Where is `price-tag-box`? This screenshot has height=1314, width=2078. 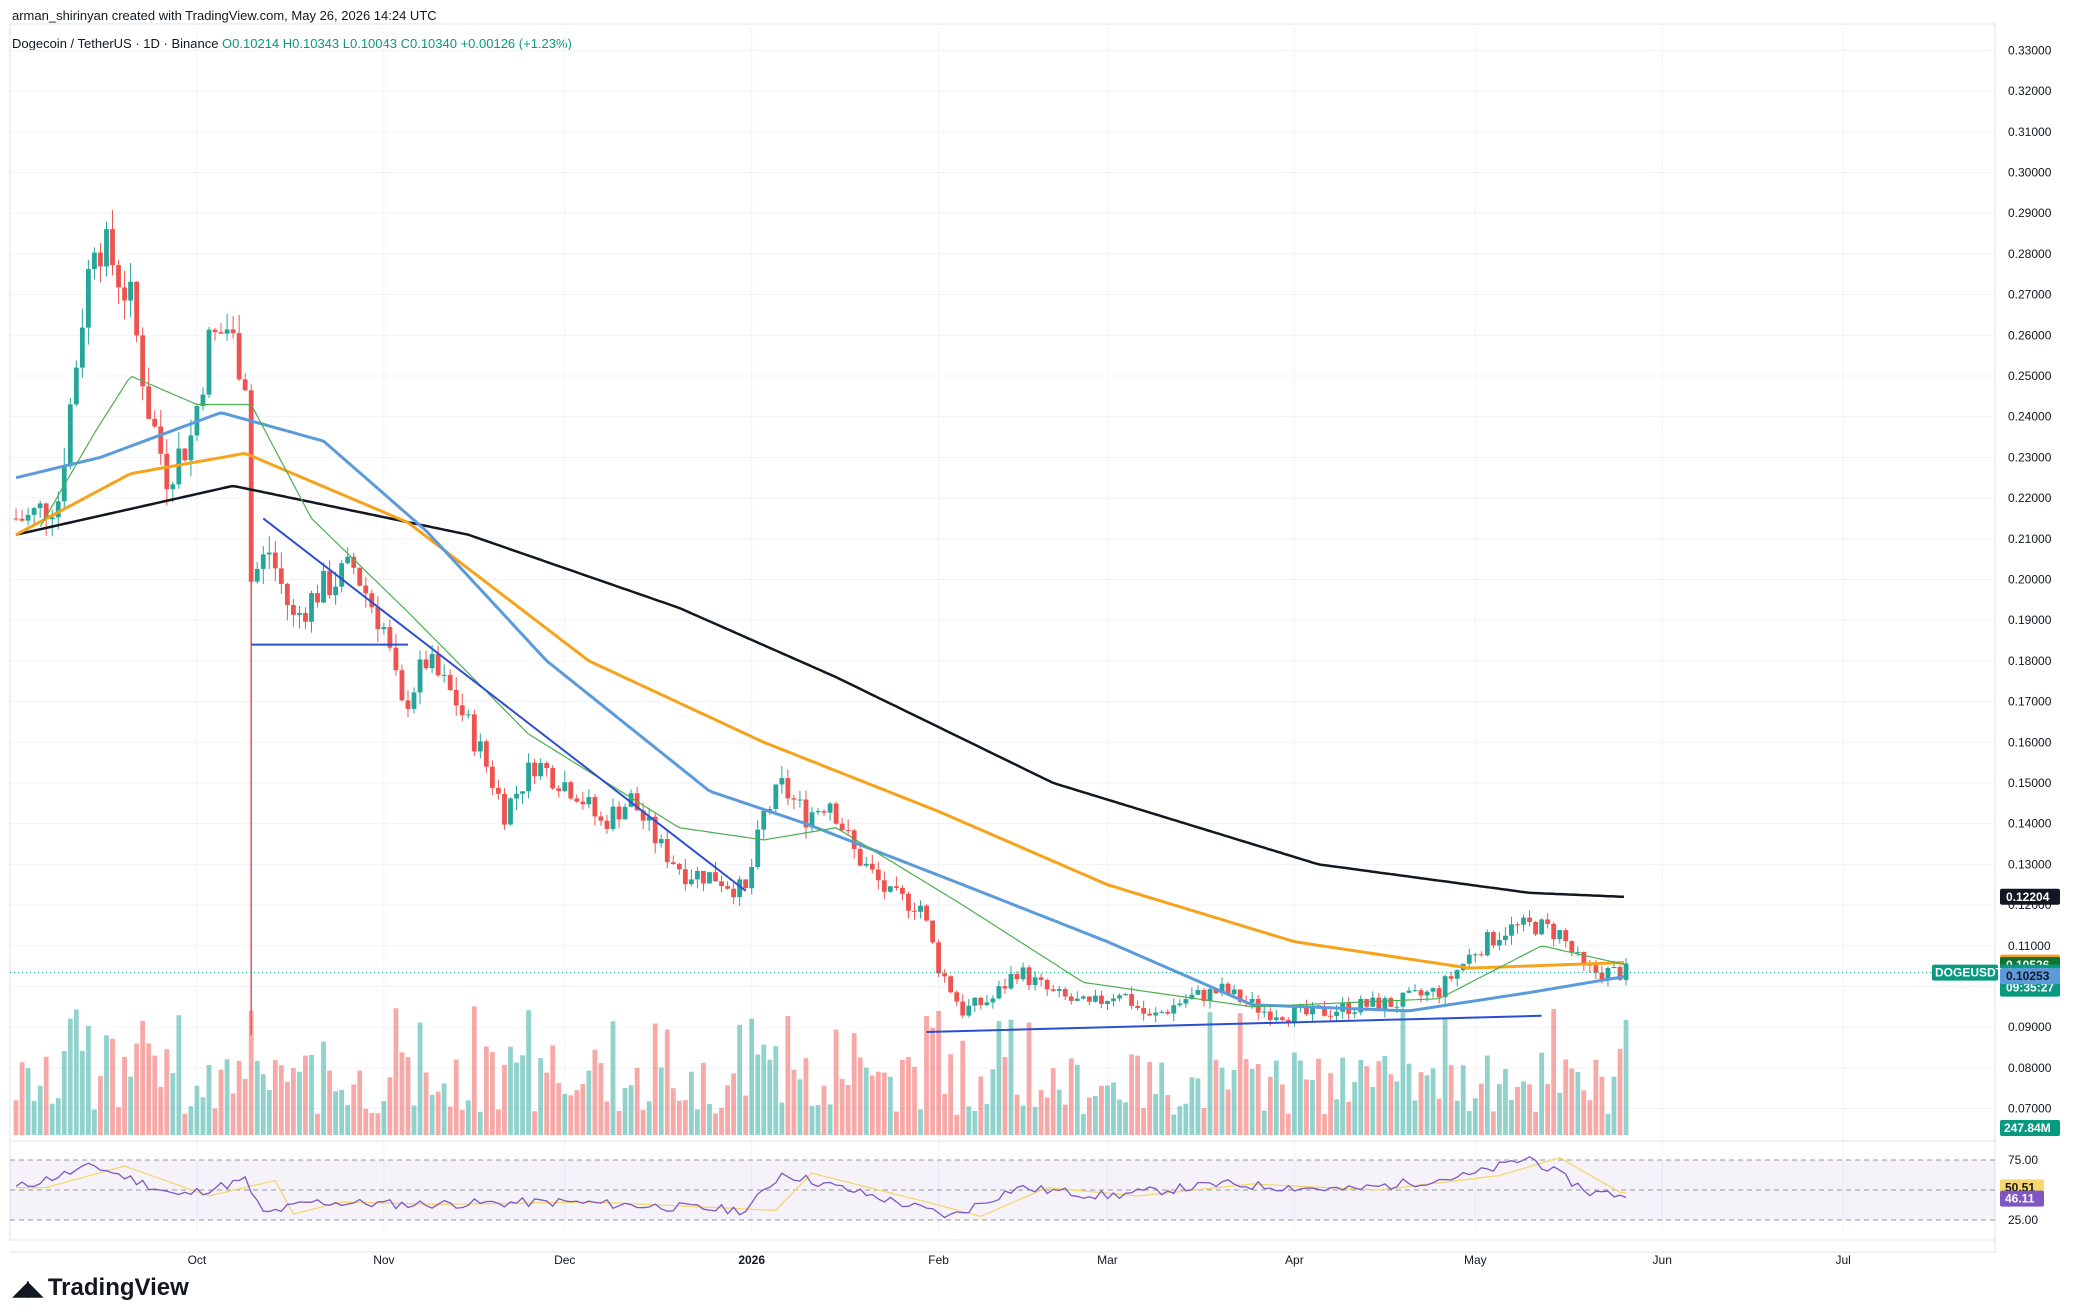 price-tag-box is located at coordinates (2030, 896).